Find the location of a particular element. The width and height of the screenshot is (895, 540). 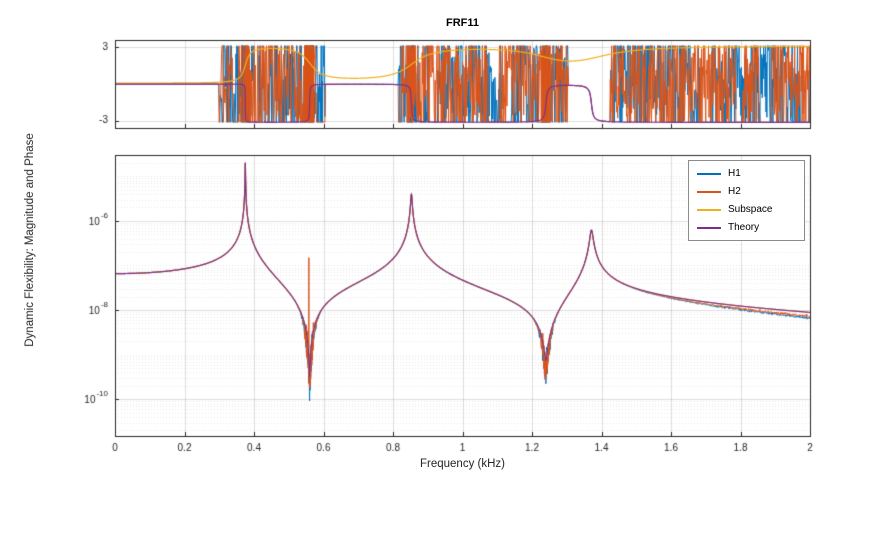

y-axis-label: Dynamic Flexibility: Magnitude and Phase is located at coordinates (30, 240).